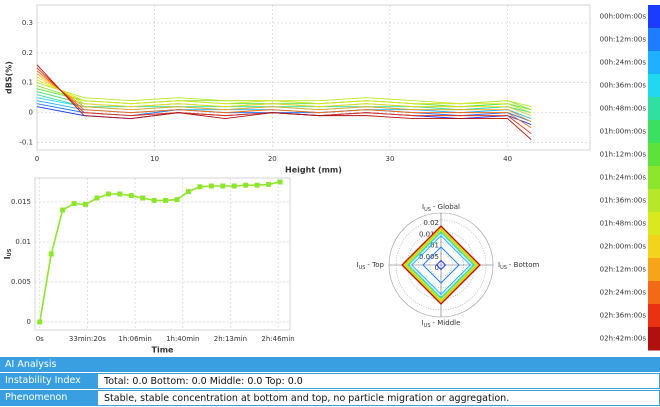 The height and width of the screenshot is (407, 660). Describe the element at coordinates (447, 323) in the screenshot. I see `label-name: - Middle` at that location.